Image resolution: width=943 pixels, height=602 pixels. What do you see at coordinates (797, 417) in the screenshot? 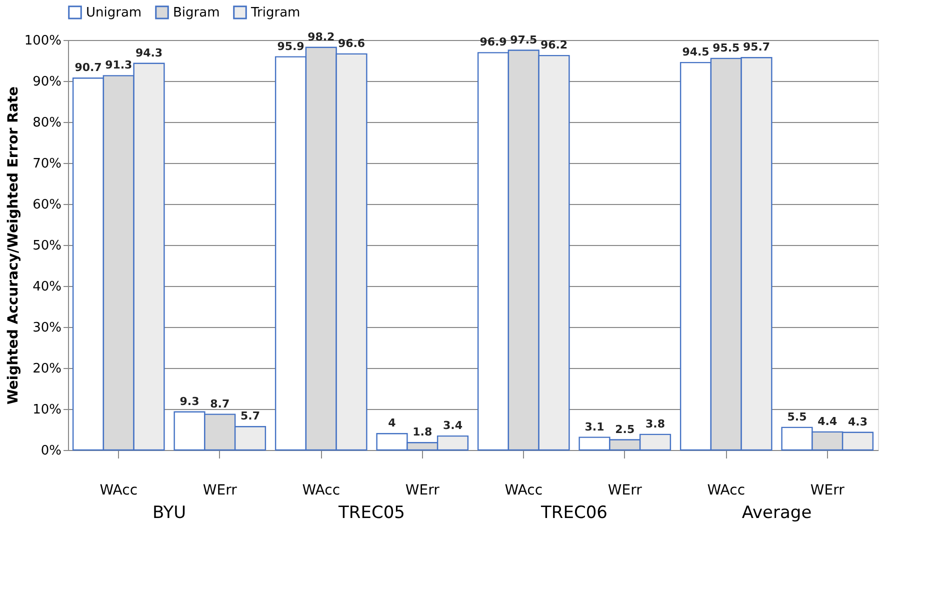
I see `data-label: 5.5` at bounding box center [797, 417].